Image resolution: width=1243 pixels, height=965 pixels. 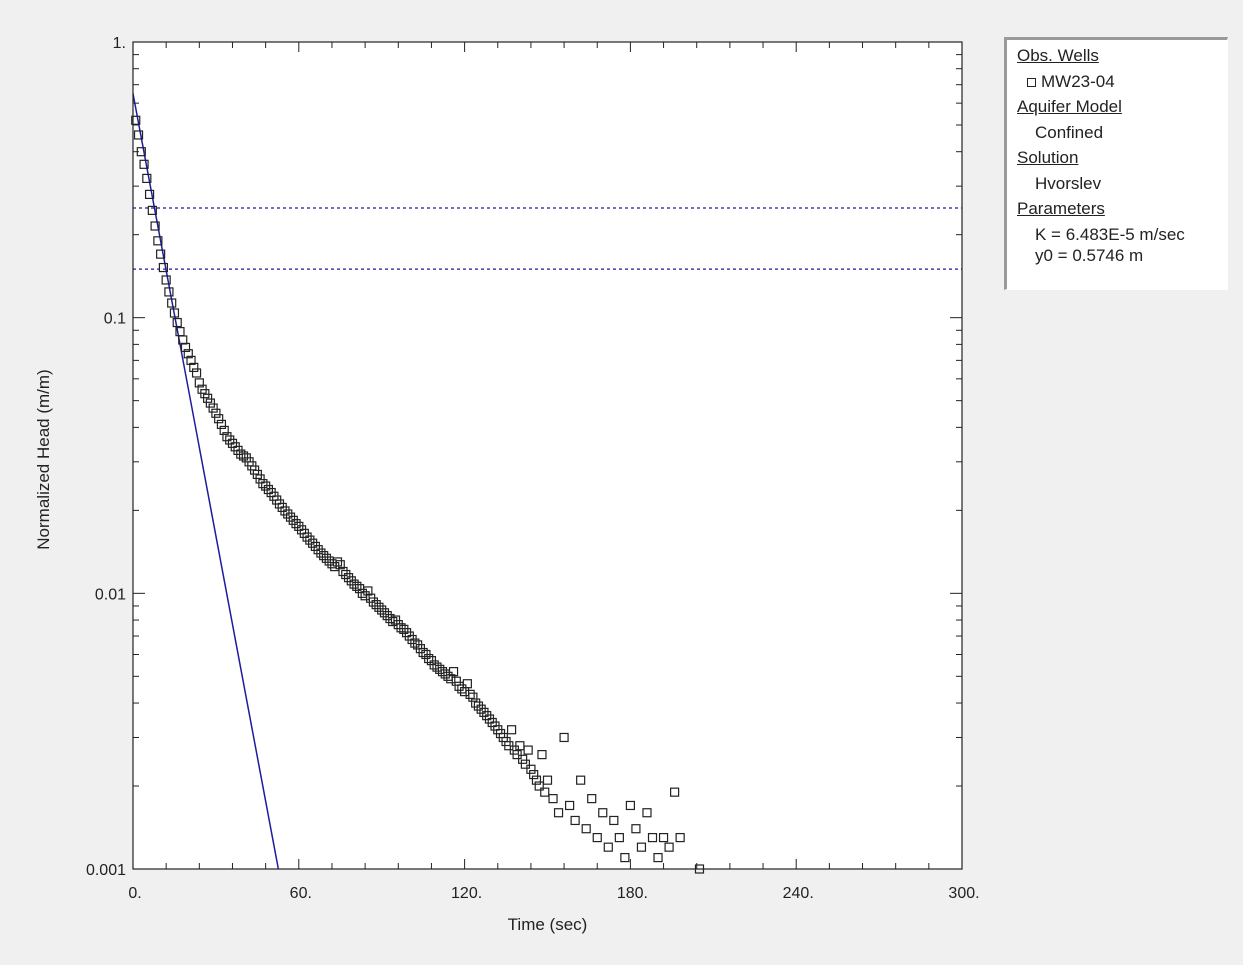 What do you see at coordinates (466, 893) in the screenshot?
I see `x-tick-label: 120.` at bounding box center [466, 893].